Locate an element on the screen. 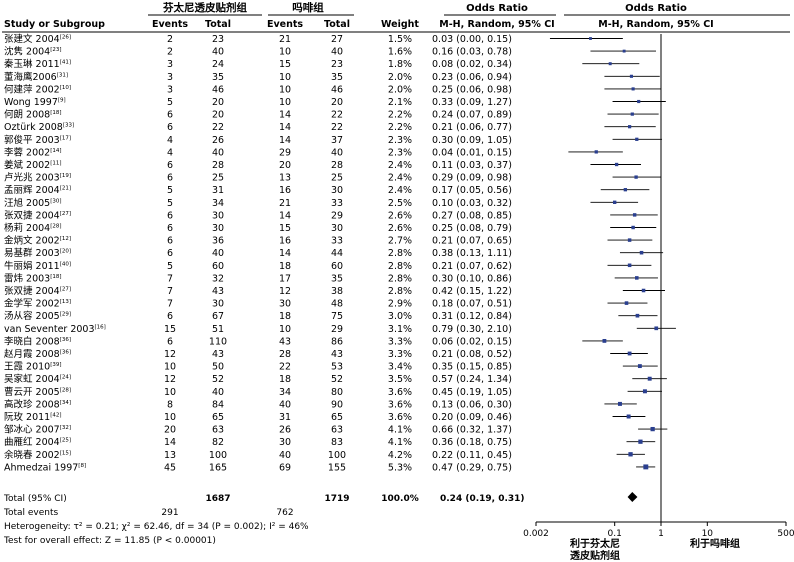 The image size is (794, 562). study-ref: [11] is located at coordinates (55, 164).